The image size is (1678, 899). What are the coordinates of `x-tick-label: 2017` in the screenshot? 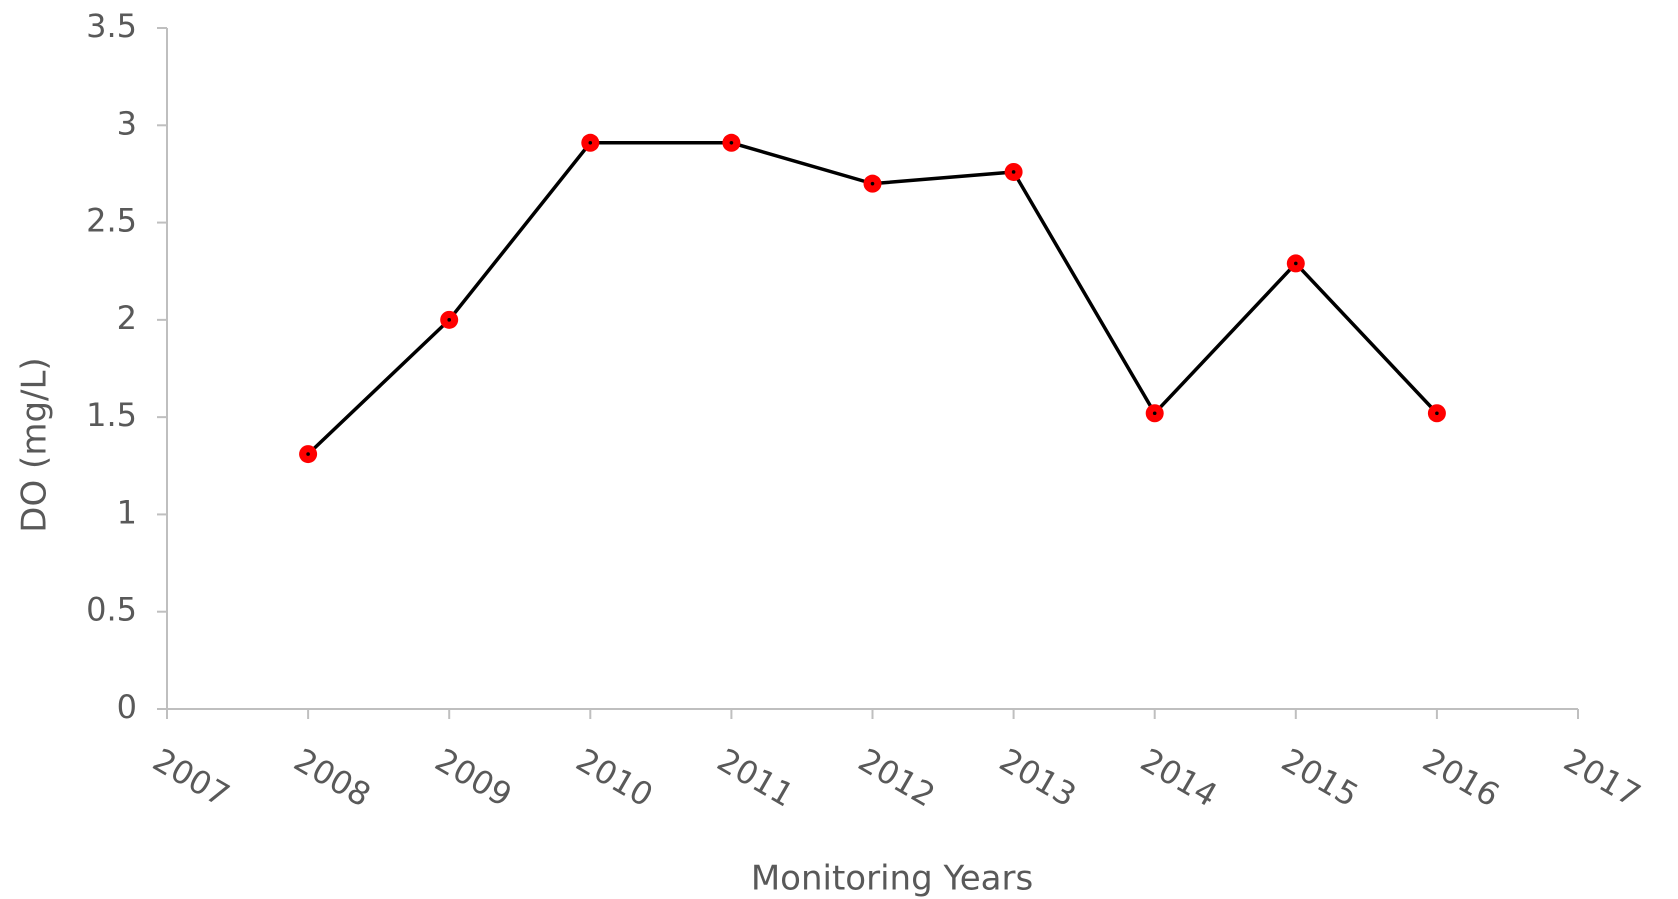 It's located at (1603, 778).